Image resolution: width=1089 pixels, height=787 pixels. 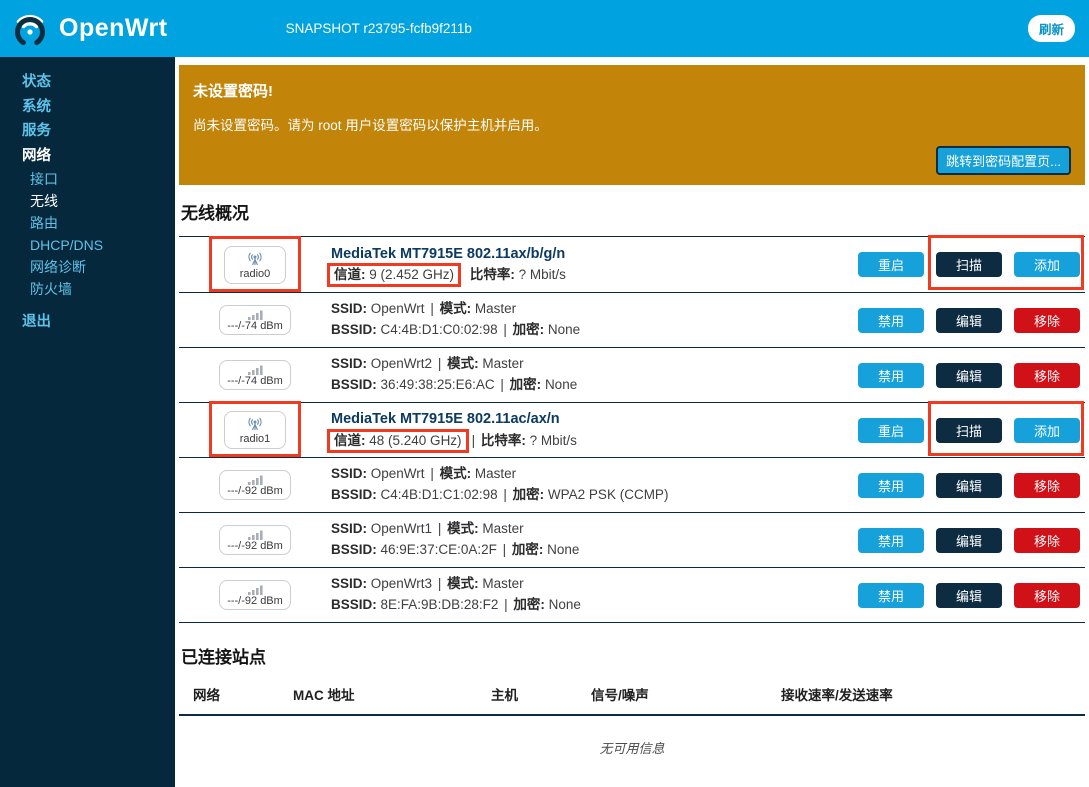 I want to click on channel-value: 9 (2.452 GHz), so click(x=412, y=275).